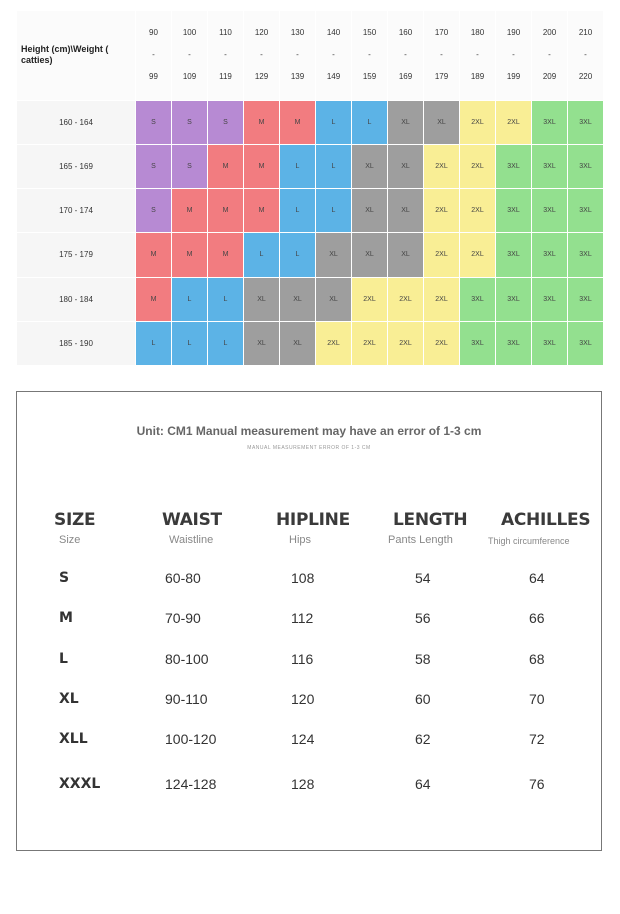 The image size is (620, 914). What do you see at coordinates (537, 784) in the screenshot?
I see `achilles-value: 76` at bounding box center [537, 784].